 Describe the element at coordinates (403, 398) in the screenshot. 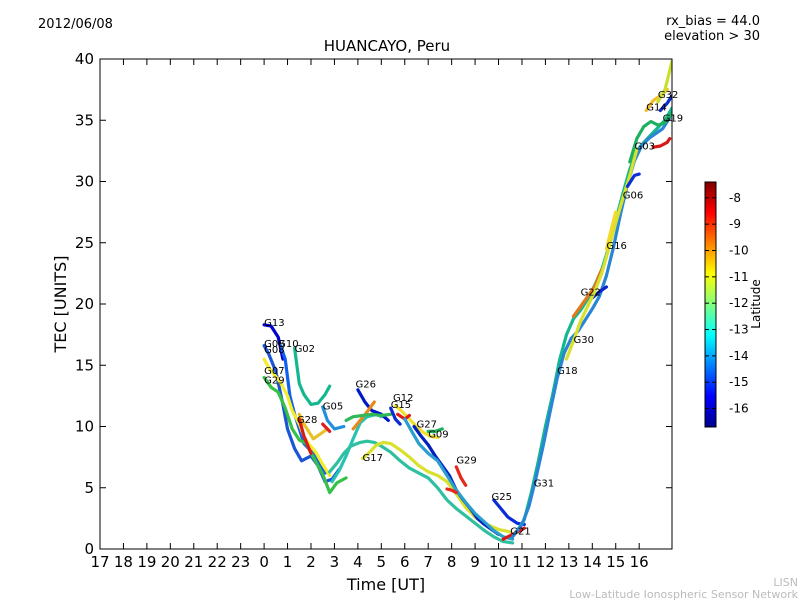

I see `satellite-label: G12` at that location.